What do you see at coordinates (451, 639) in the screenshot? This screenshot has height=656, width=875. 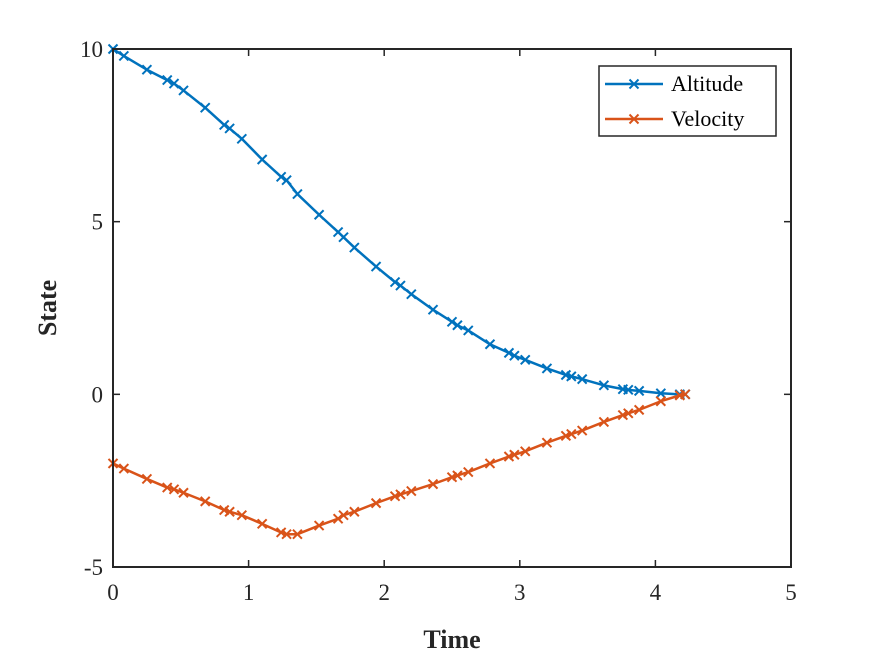 I see `x-axis-title: Time` at bounding box center [451, 639].